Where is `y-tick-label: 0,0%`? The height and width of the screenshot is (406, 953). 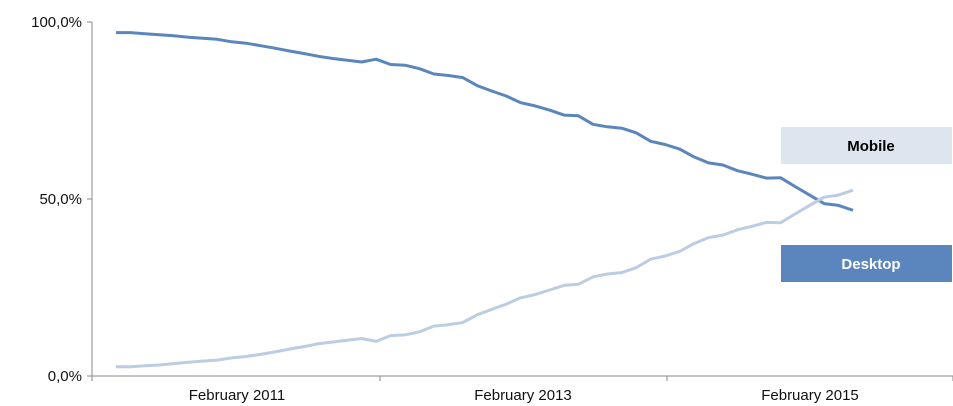
y-tick-label: 0,0% is located at coordinates (65, 376).